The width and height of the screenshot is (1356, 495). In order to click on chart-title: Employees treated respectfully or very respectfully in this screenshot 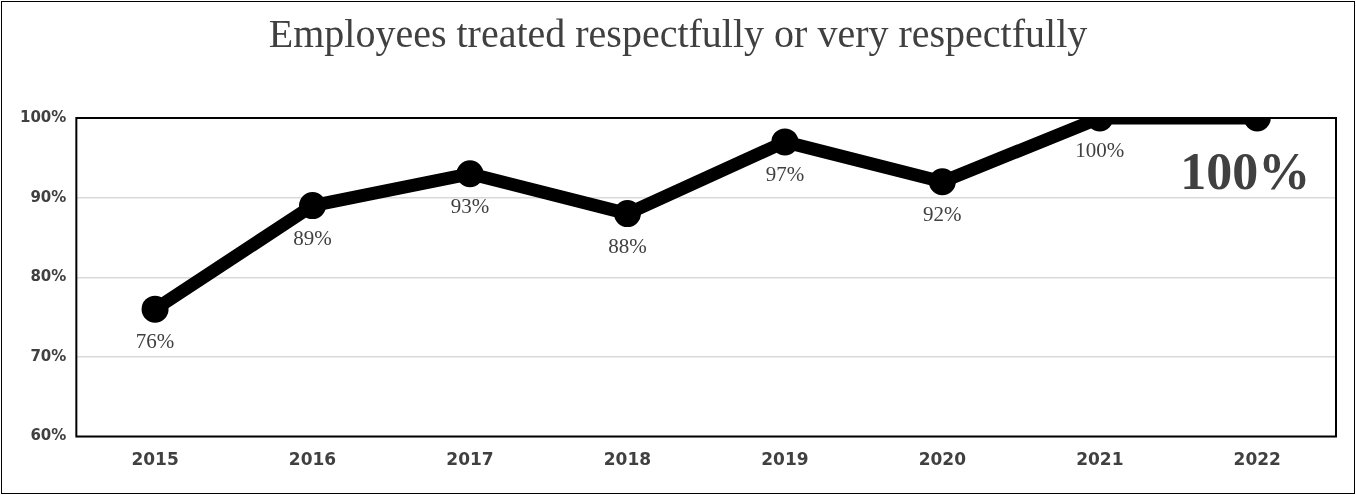, I will do `click(678, 33)`.